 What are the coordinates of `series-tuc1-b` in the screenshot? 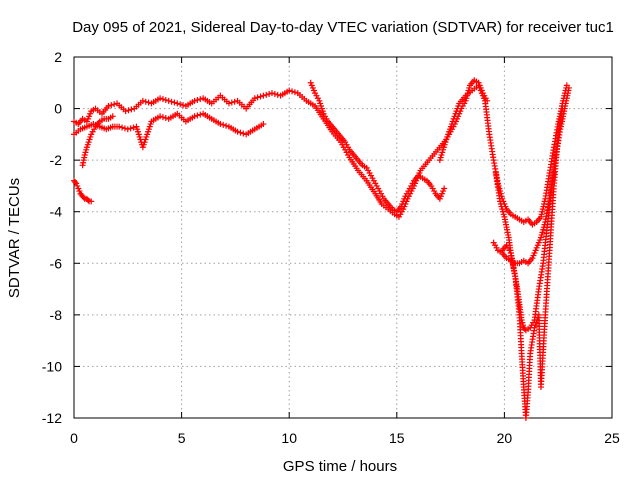 It's located at (169, 130).